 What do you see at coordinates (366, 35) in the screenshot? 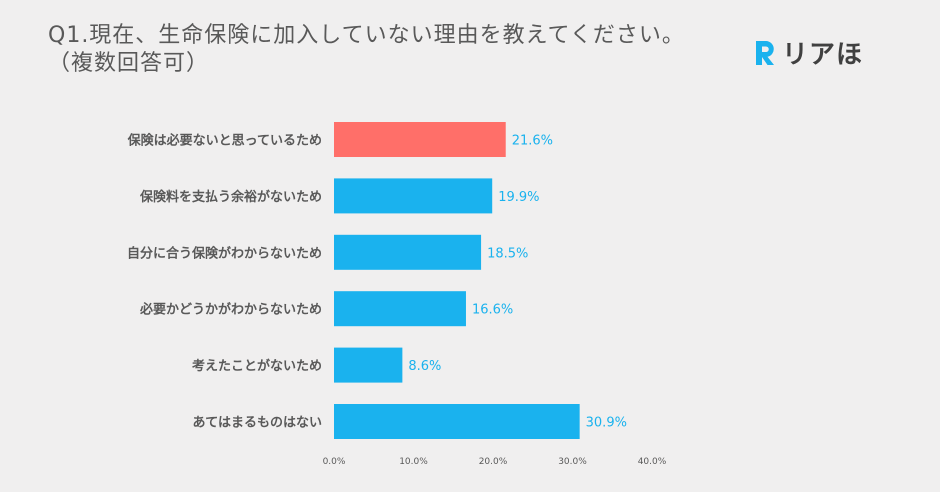
I see `chart-title-line1: Q1.現在、生命保険に加入していない理由を教えてください。` at bounding box center [366, 35].